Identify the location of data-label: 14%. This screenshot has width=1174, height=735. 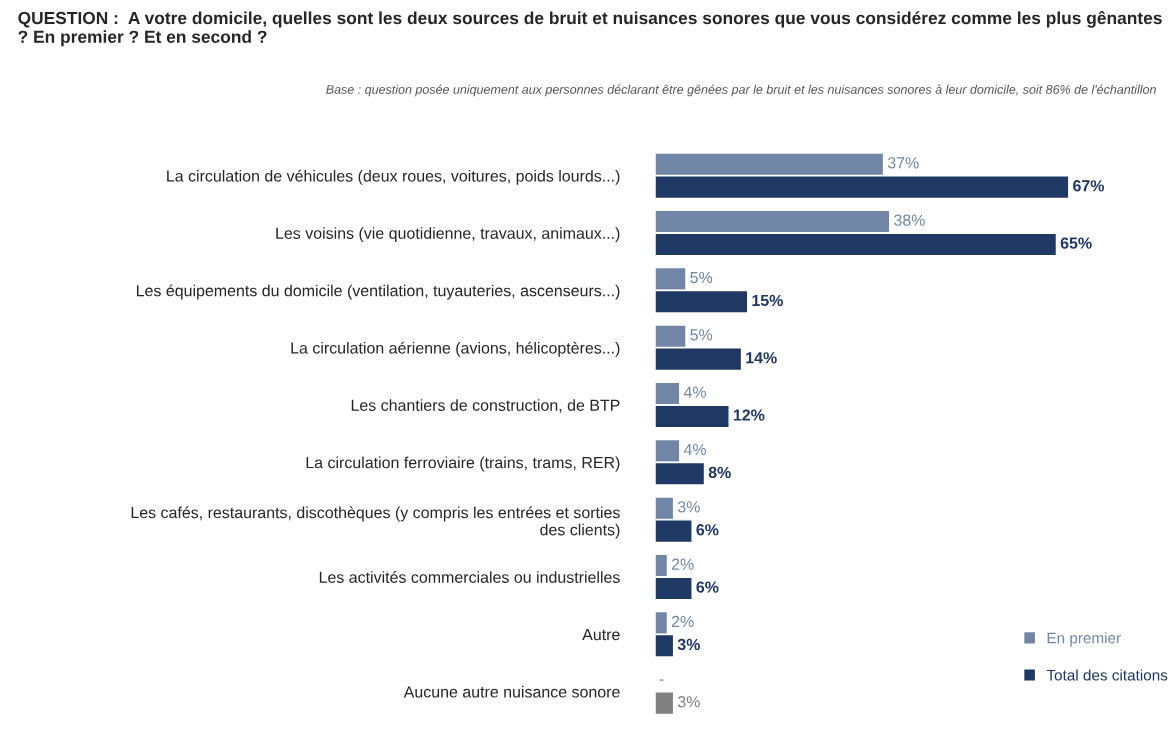
(761, 358).